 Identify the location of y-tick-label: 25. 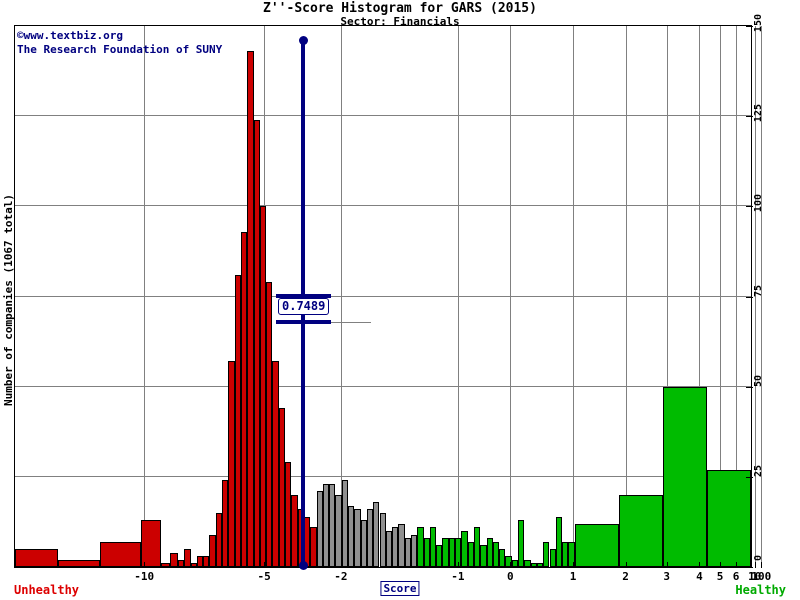
(758, 470).